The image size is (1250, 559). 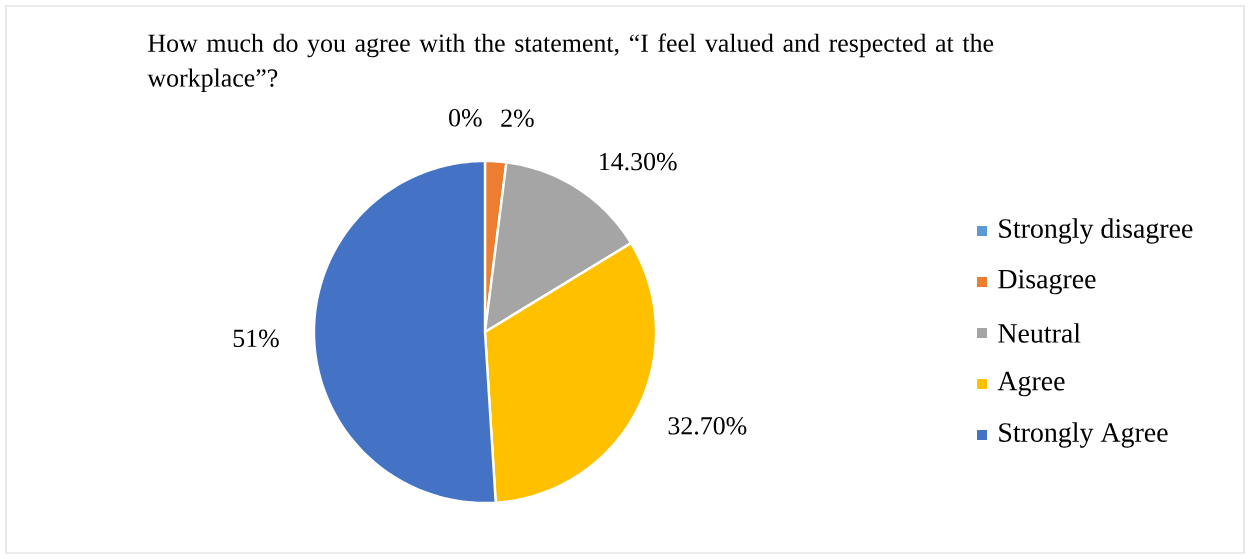 I want to click on data-label: 51%, so click(x=256, y=338).